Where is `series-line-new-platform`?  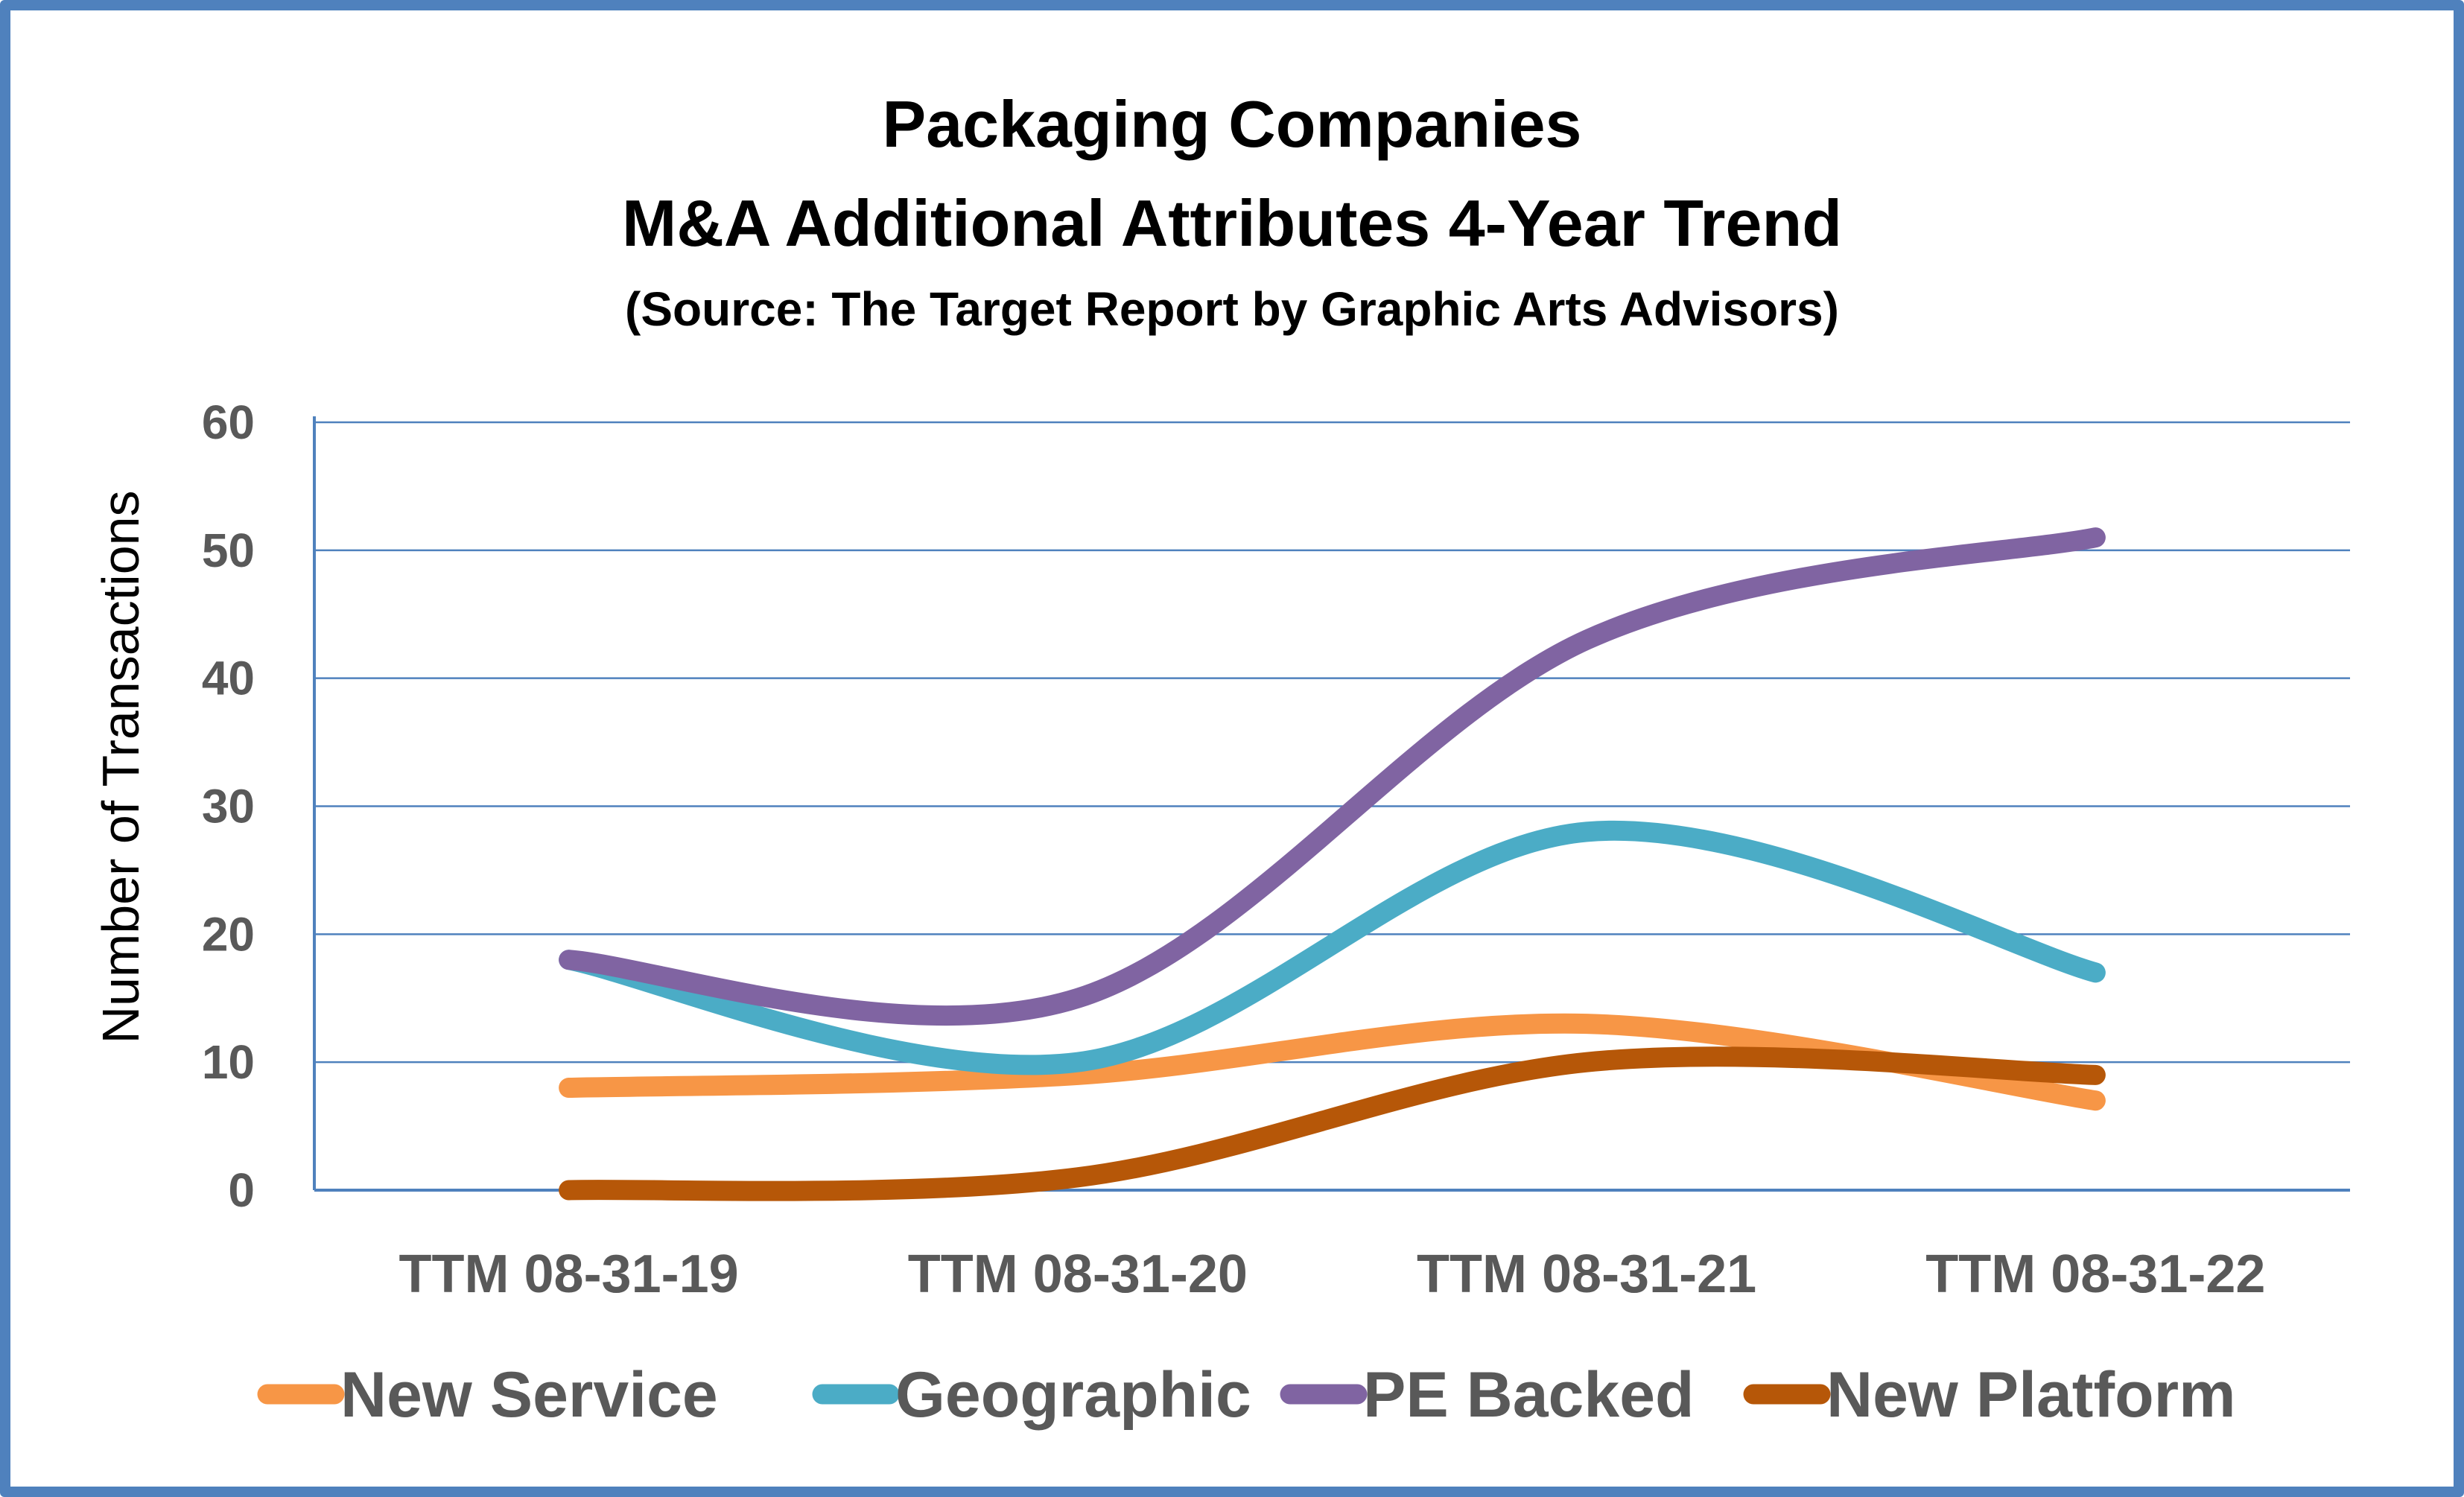 series-line-new-platform is located at coordinates (1332, 1123).